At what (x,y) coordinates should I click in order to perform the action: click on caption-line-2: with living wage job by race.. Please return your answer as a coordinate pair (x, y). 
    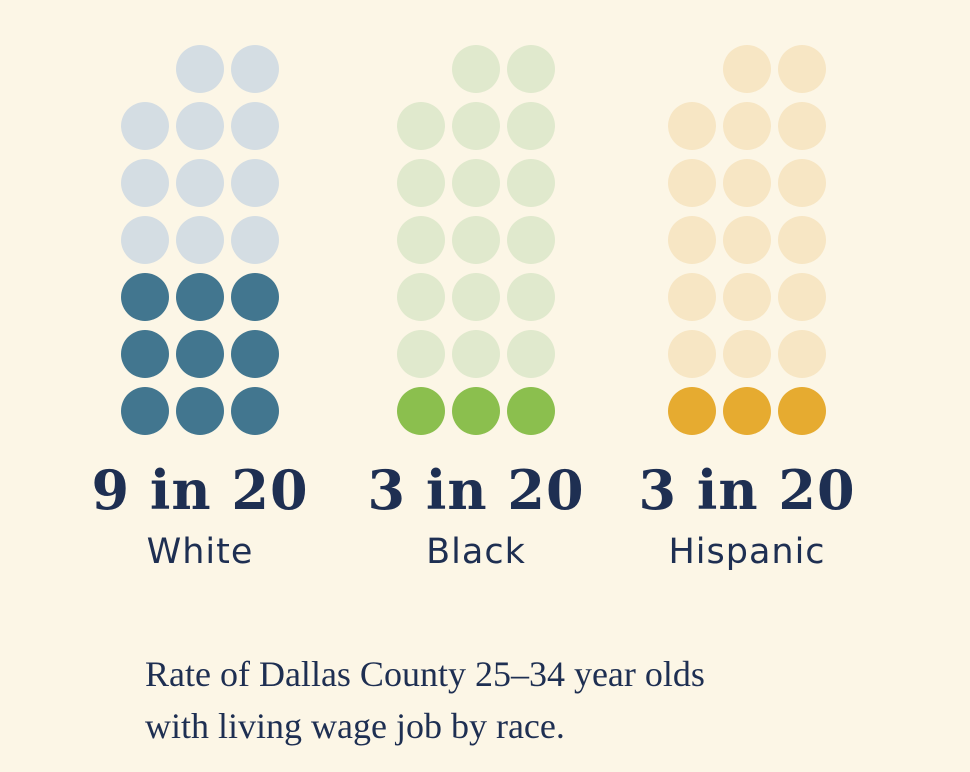
    Looking at the image, I should click on (355, 726).